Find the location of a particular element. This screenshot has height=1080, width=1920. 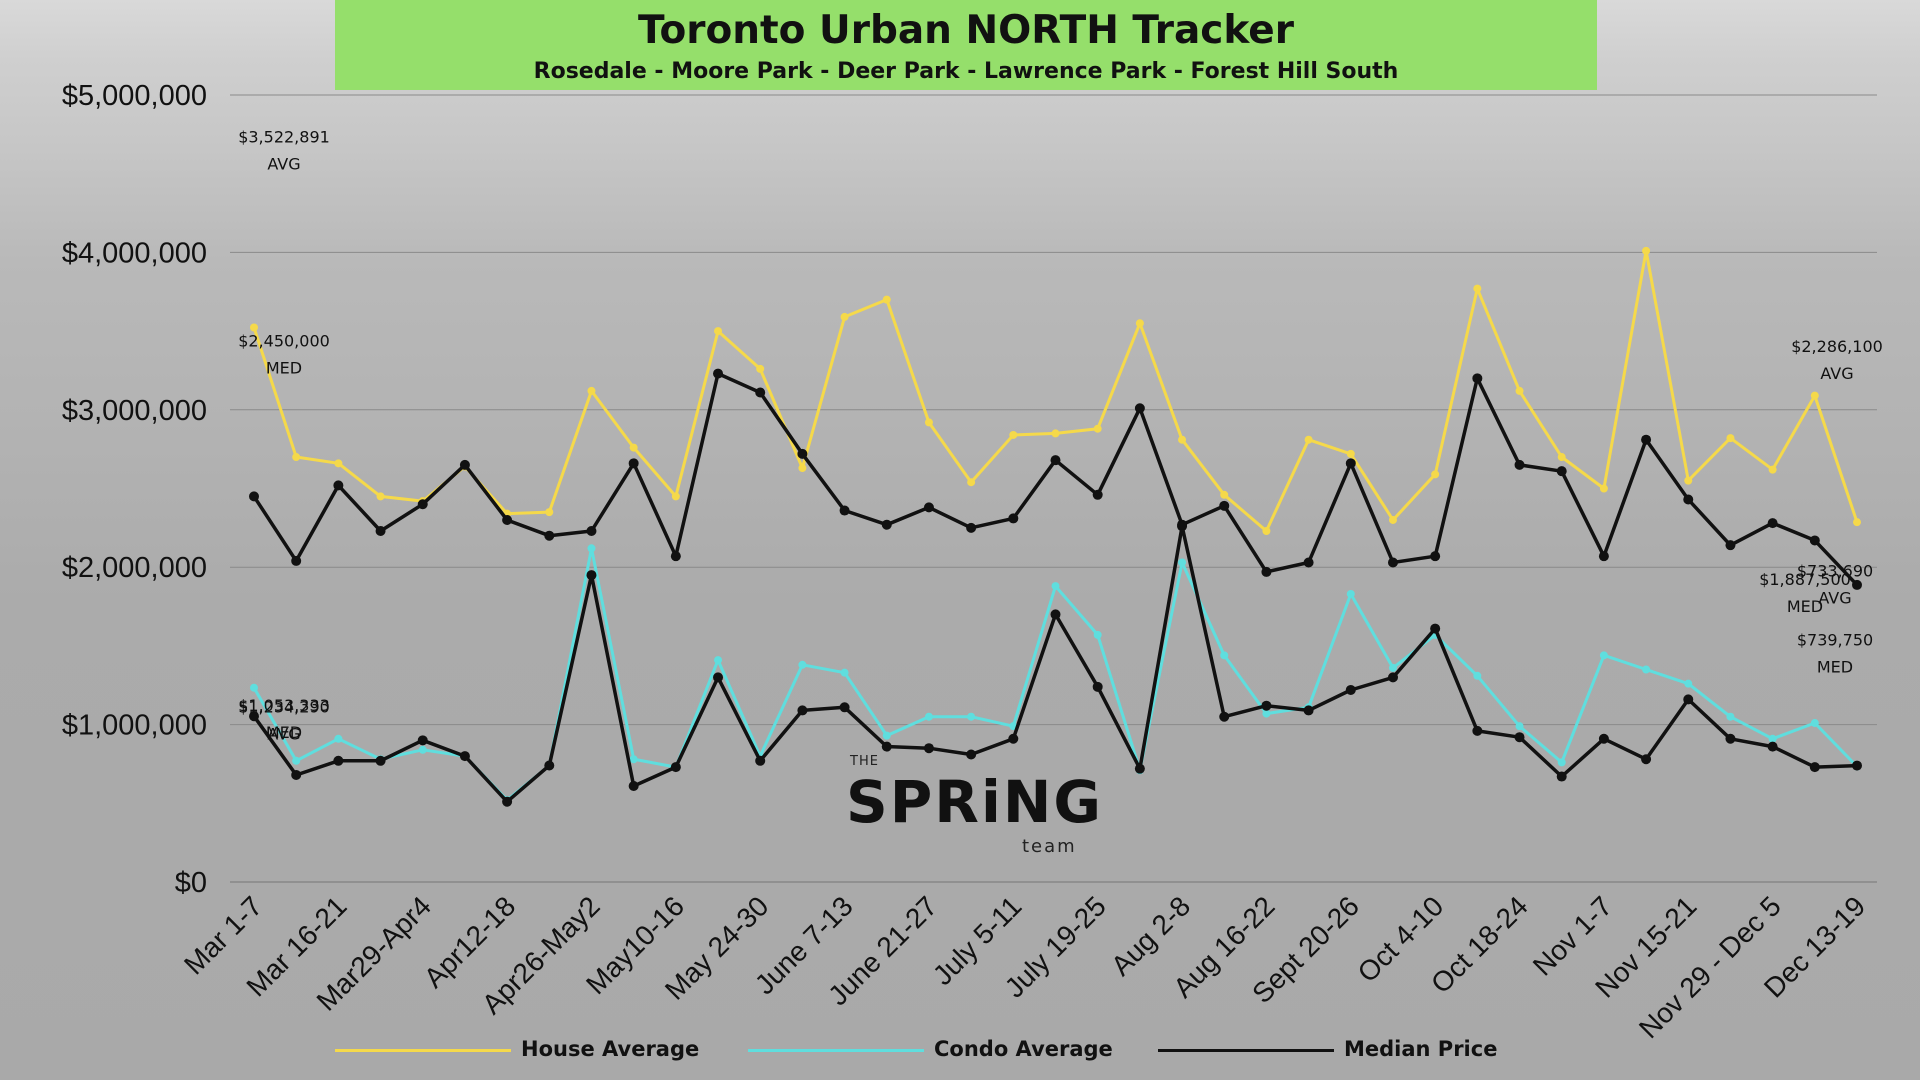

annotation-tag-3: MED is located at coordinates (284, 732).